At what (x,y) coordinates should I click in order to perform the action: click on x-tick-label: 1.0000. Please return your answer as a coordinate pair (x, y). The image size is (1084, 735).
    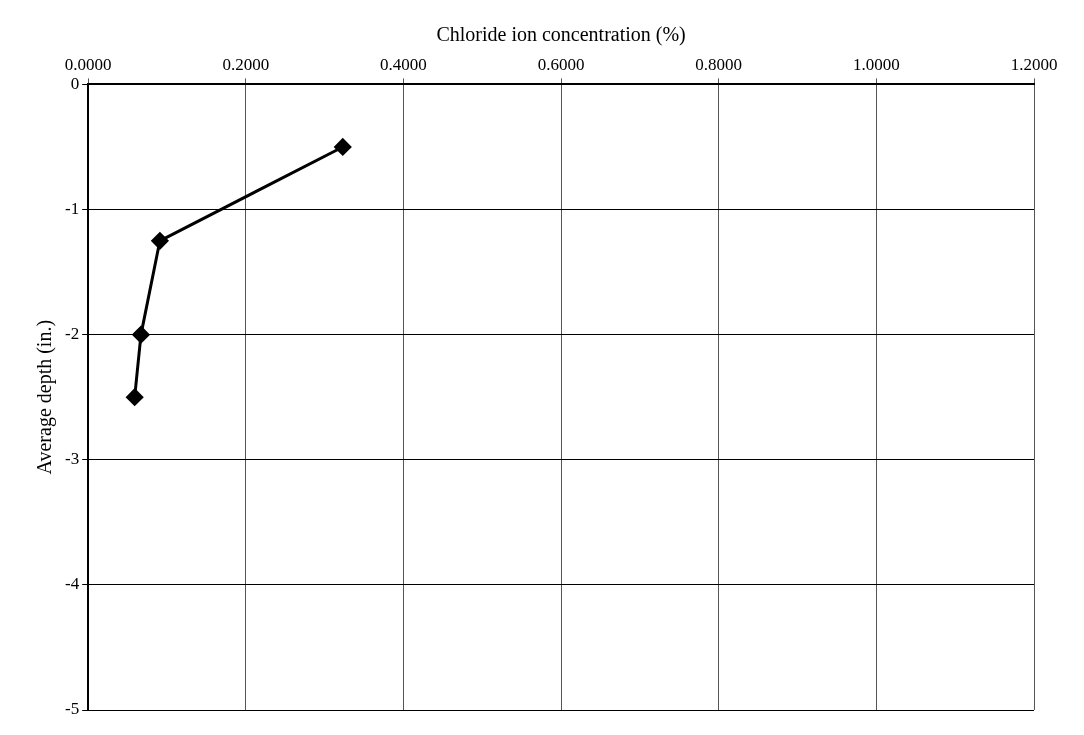
    Looking at the image, I should click on (876, 64).